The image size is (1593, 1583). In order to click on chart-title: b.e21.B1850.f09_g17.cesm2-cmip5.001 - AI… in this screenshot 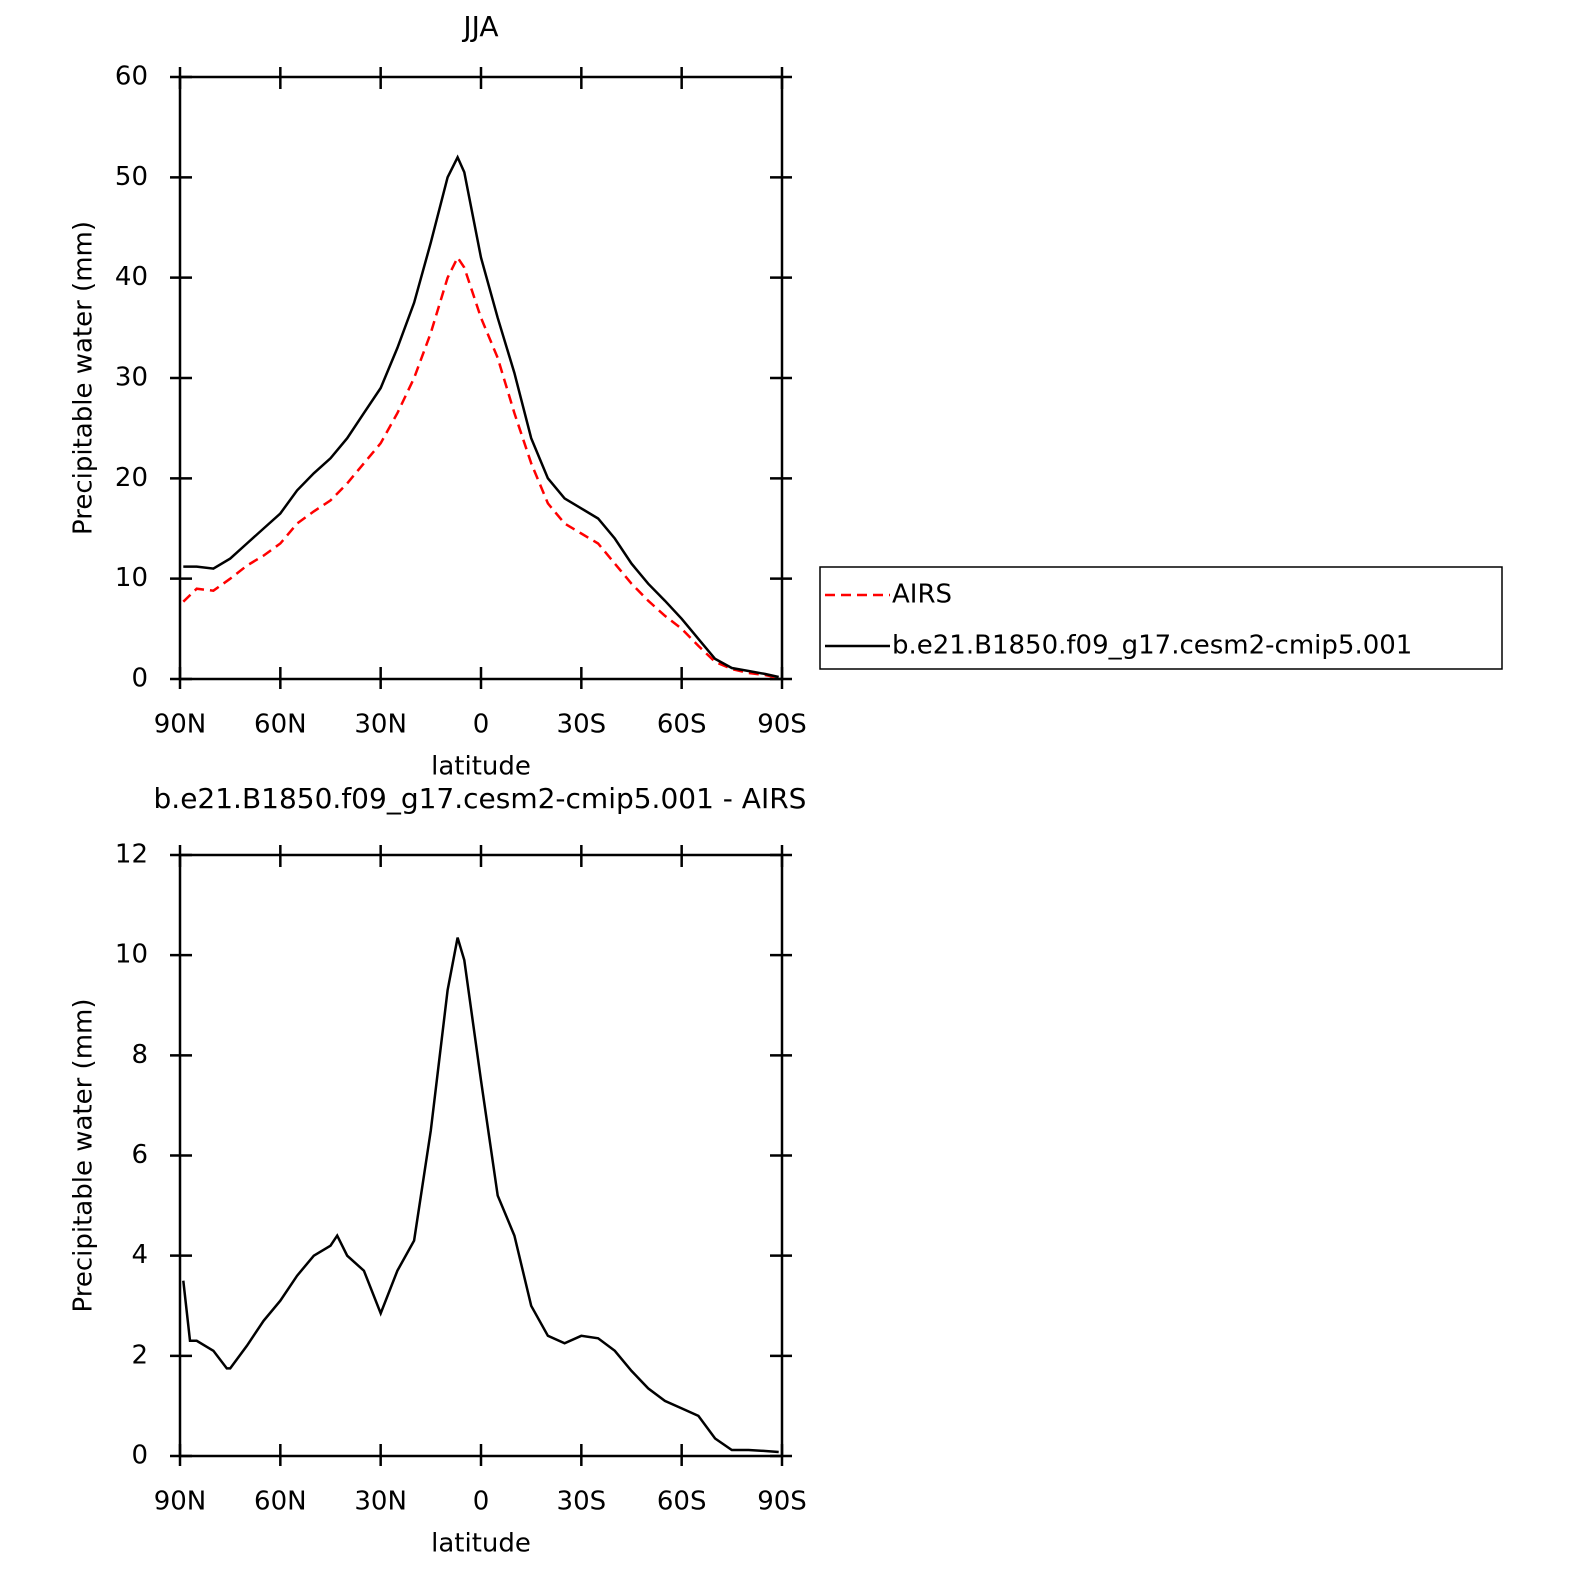, I will do `click(480, 798)`.